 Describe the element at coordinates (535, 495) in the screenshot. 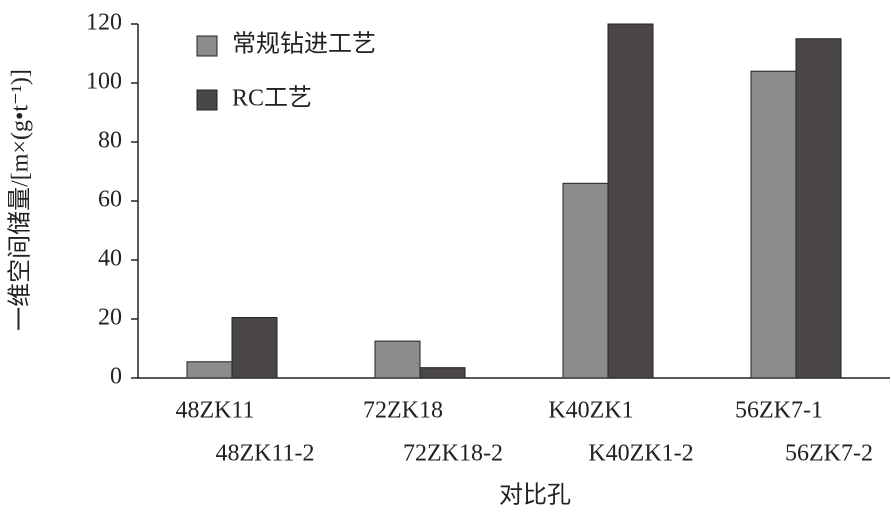

I see `x-axis-label: 对比孔` at that location.